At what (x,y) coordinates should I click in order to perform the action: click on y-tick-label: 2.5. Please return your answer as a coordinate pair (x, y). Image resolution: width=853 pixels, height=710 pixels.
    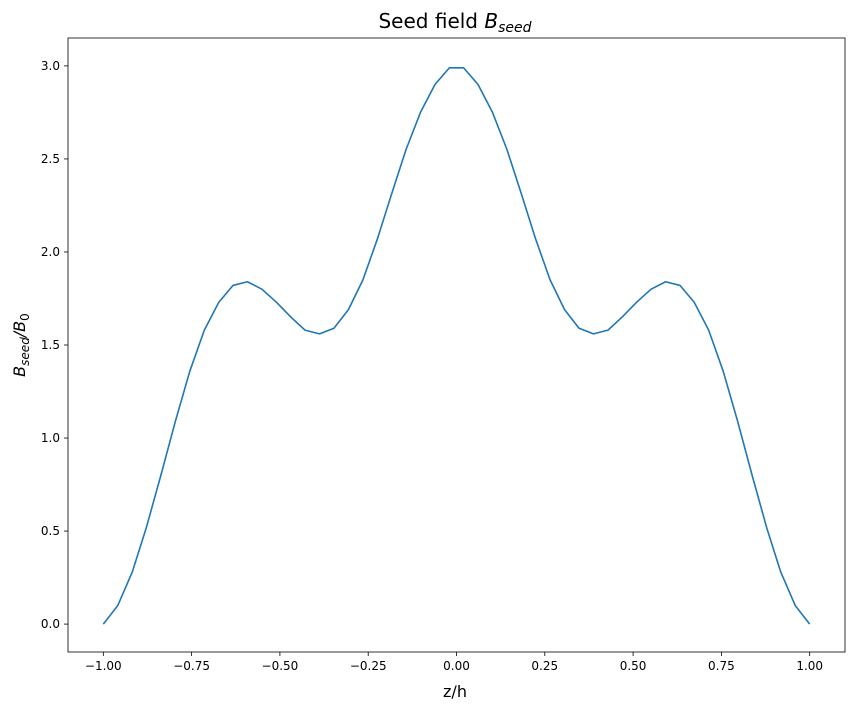
    Looking at the image, I should click on (50, 159).